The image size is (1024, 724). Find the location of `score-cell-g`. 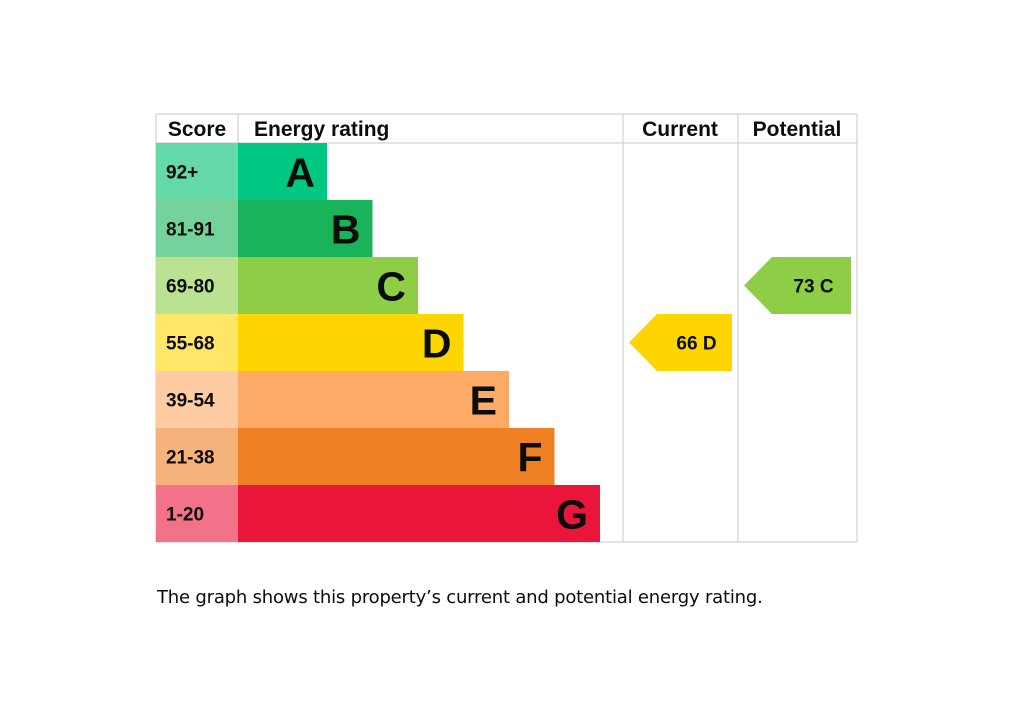

score-cell-g is located at coordinates (197, 513).